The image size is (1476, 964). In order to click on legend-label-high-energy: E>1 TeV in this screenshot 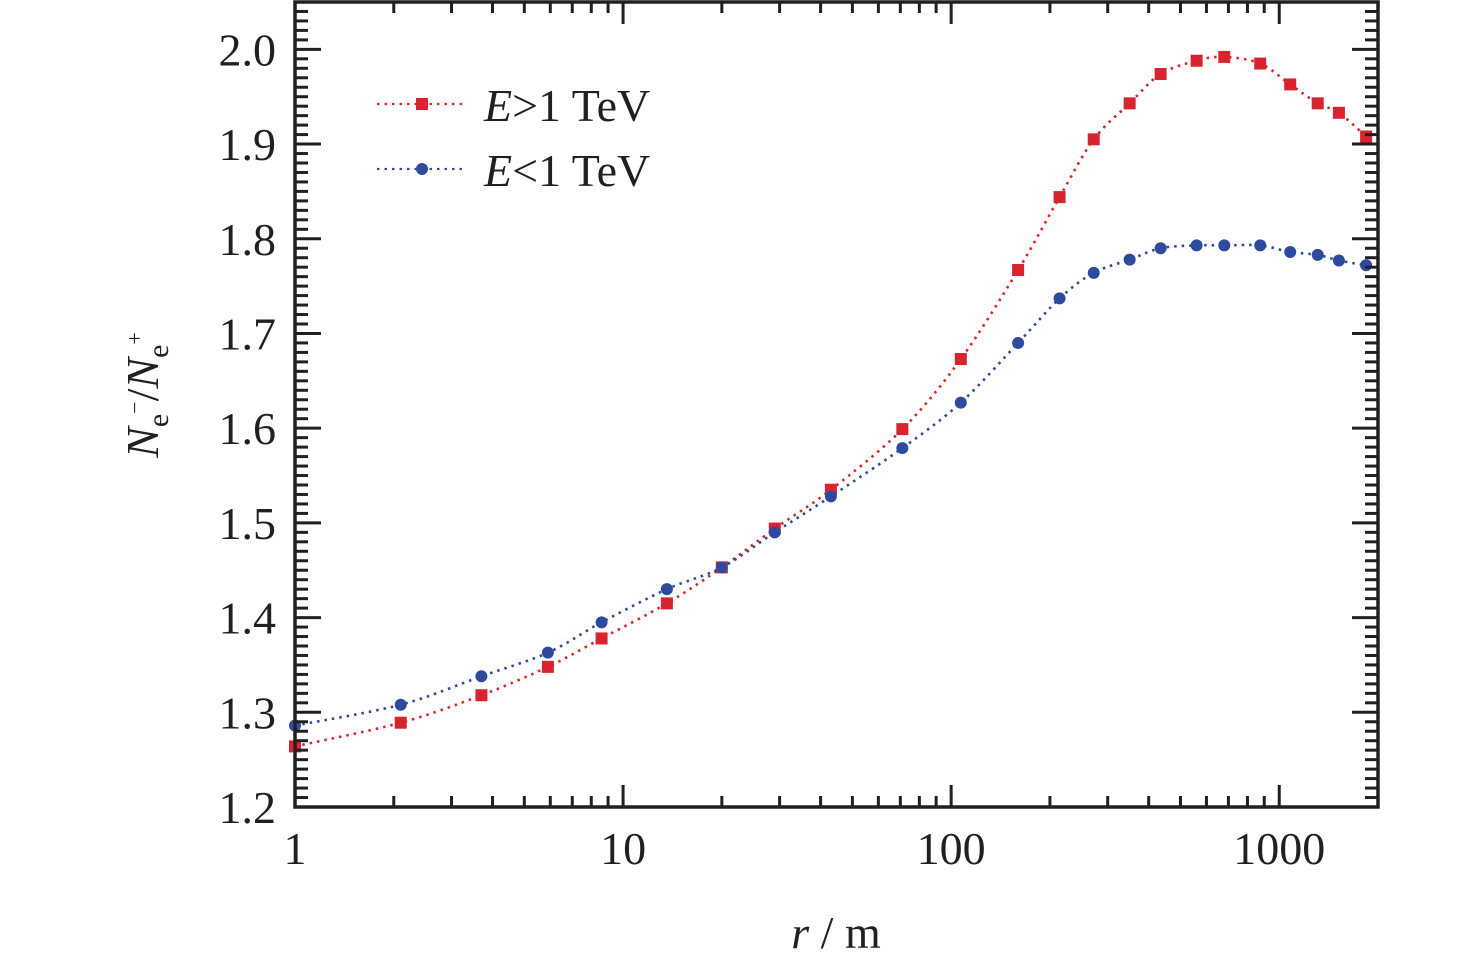, I will do `click(566, 105)`.